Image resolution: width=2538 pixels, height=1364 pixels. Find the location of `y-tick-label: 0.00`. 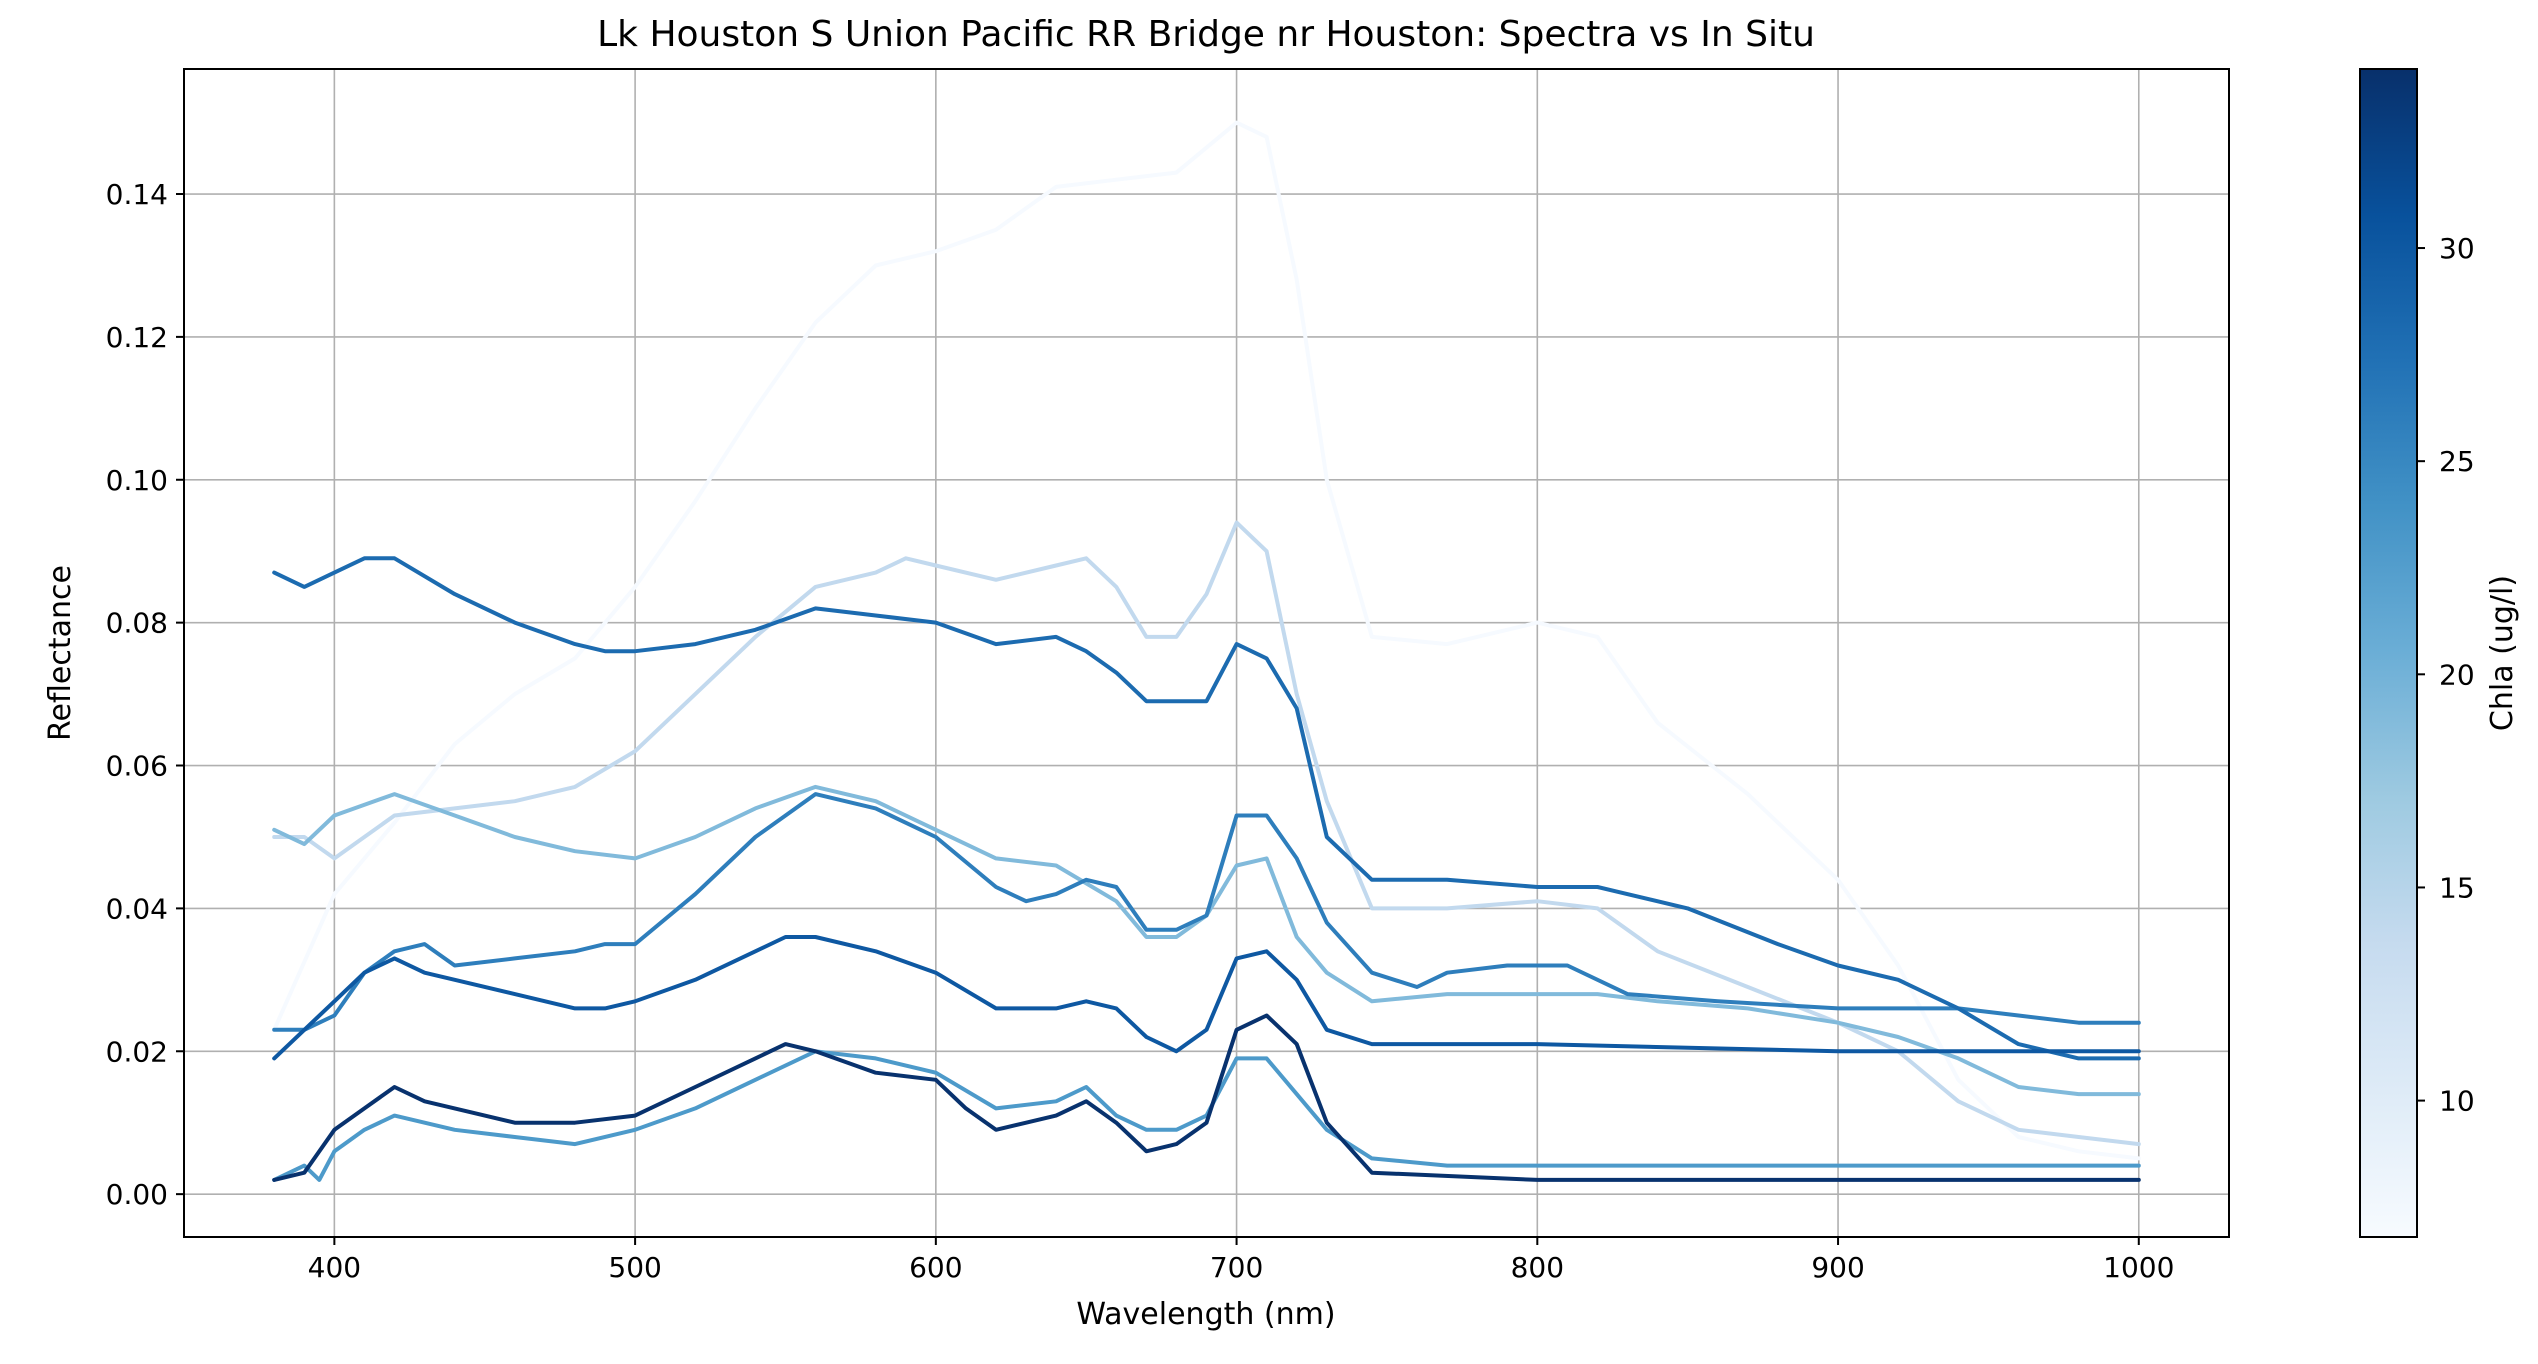

y-tick-label: 0.00 is located at coordinates (137, 1194).